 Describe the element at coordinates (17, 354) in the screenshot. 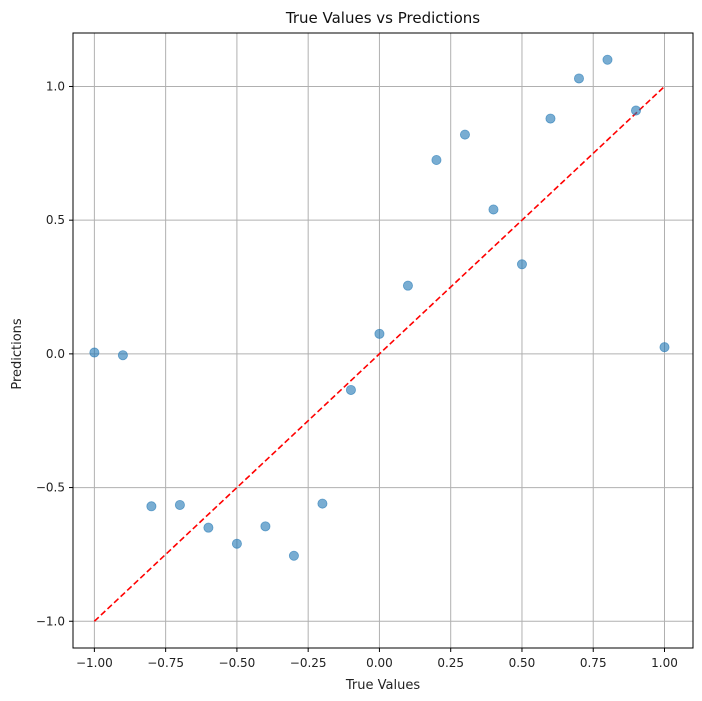

I see `y-axis-label: Predictions` at that location.